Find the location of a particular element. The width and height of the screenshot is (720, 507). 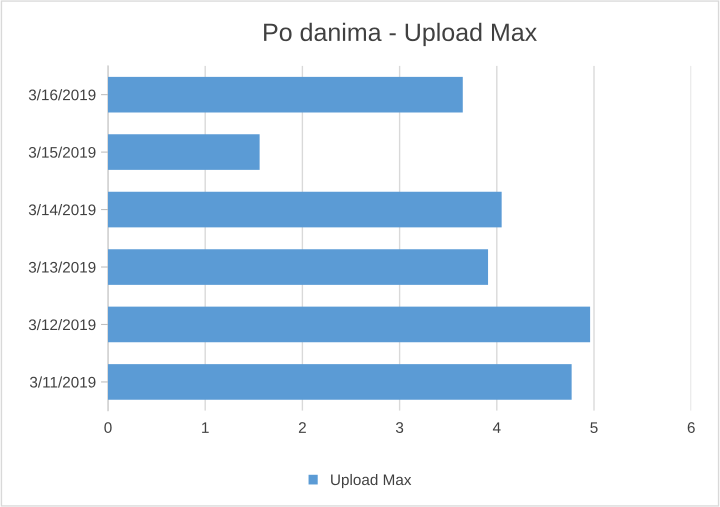

y-tick-label: 3/13/2019 is located at coordinates (62, 267).